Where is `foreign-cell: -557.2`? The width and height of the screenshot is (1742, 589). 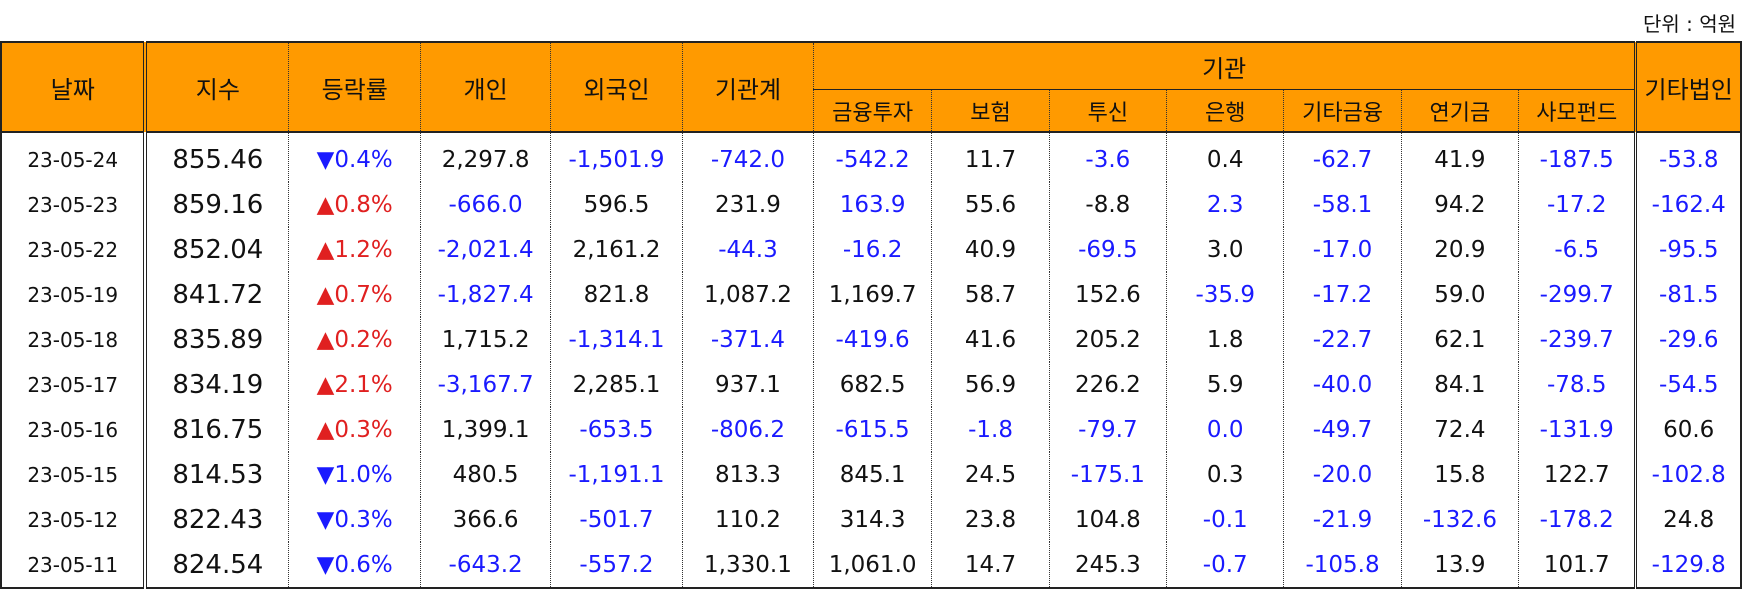
foreign-cell: -557.2 is located at coordinates (616, 565).